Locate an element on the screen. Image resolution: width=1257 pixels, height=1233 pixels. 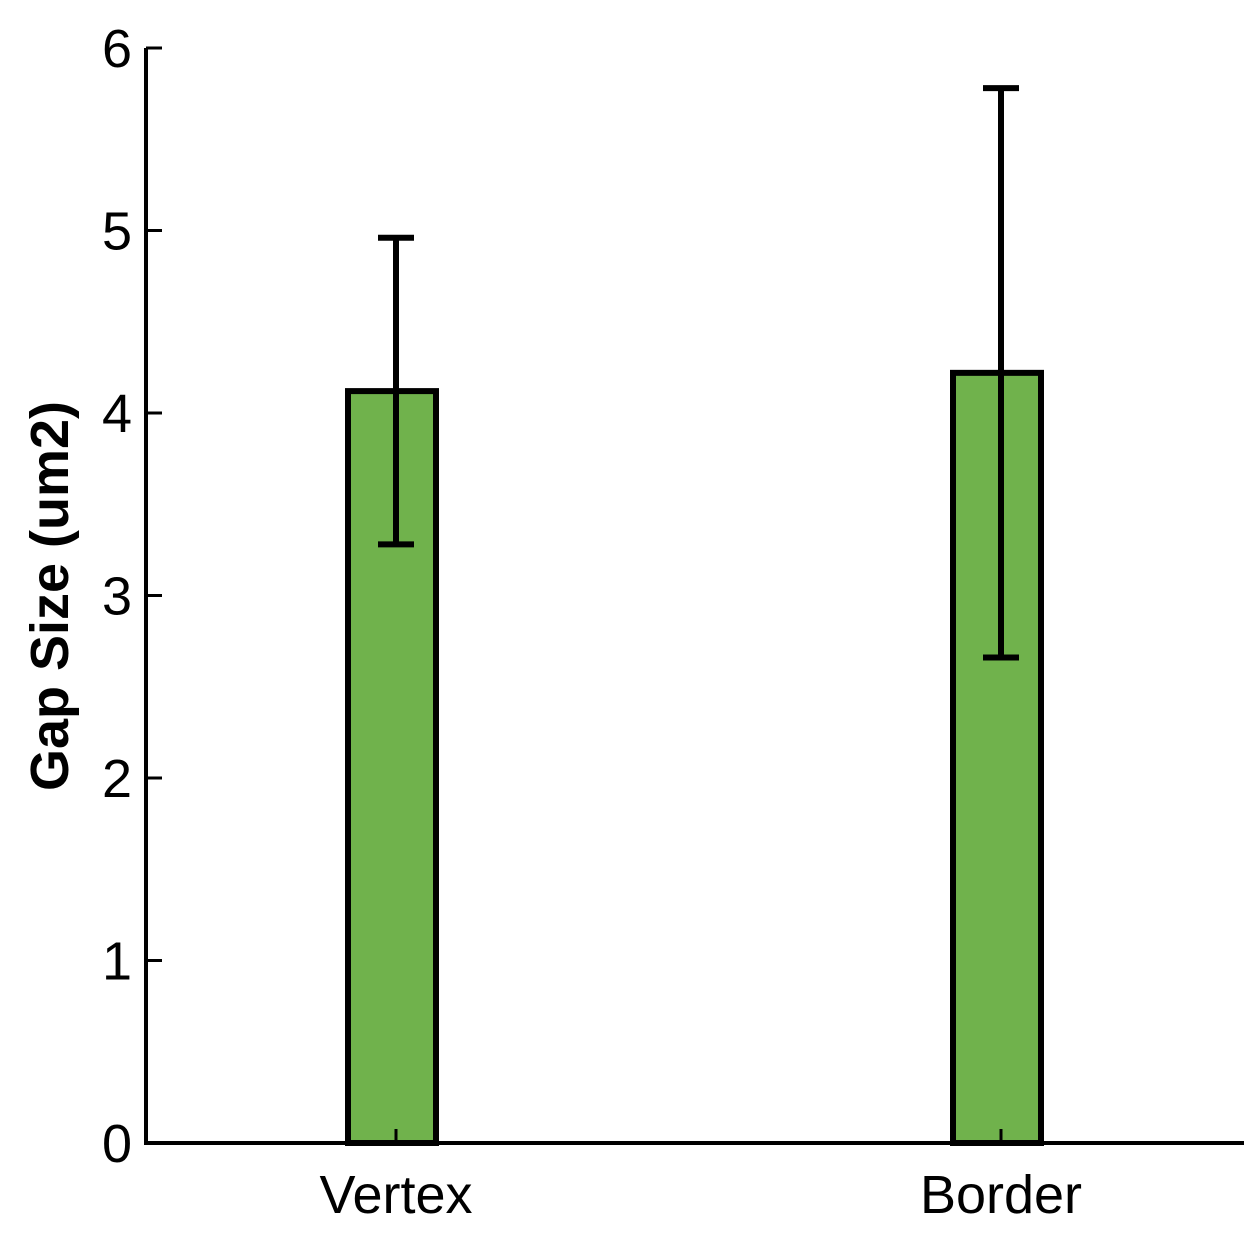
y-tick-label: 6 is located at coordinates (117, 49).